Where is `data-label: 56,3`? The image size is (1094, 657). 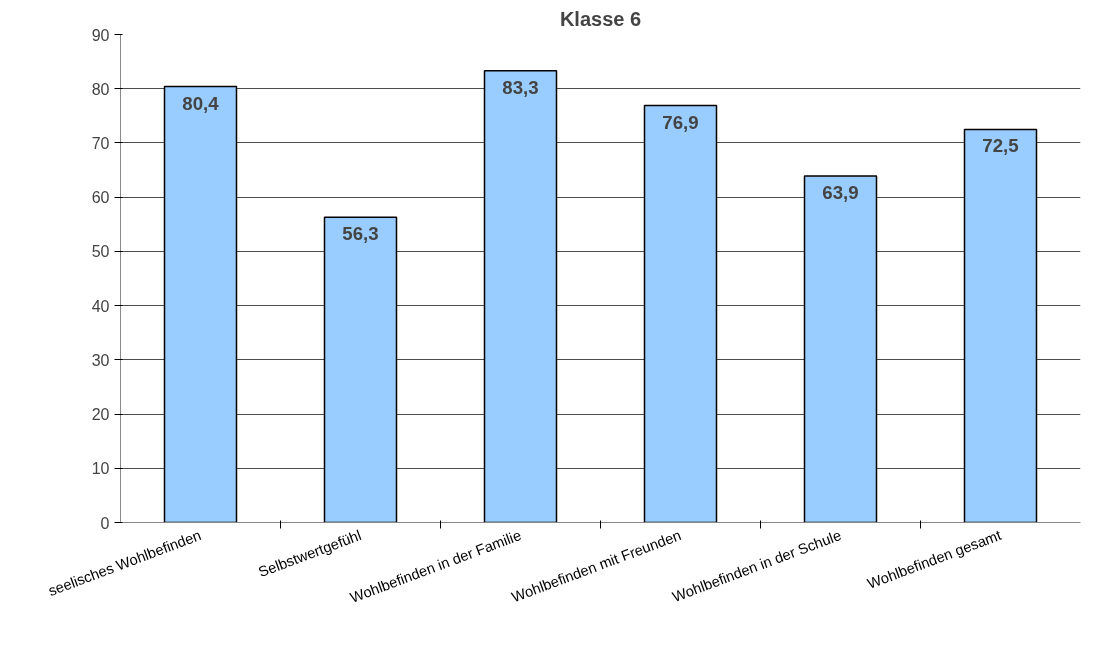 data-label: 56,3 is located at coordinates (360, 234).